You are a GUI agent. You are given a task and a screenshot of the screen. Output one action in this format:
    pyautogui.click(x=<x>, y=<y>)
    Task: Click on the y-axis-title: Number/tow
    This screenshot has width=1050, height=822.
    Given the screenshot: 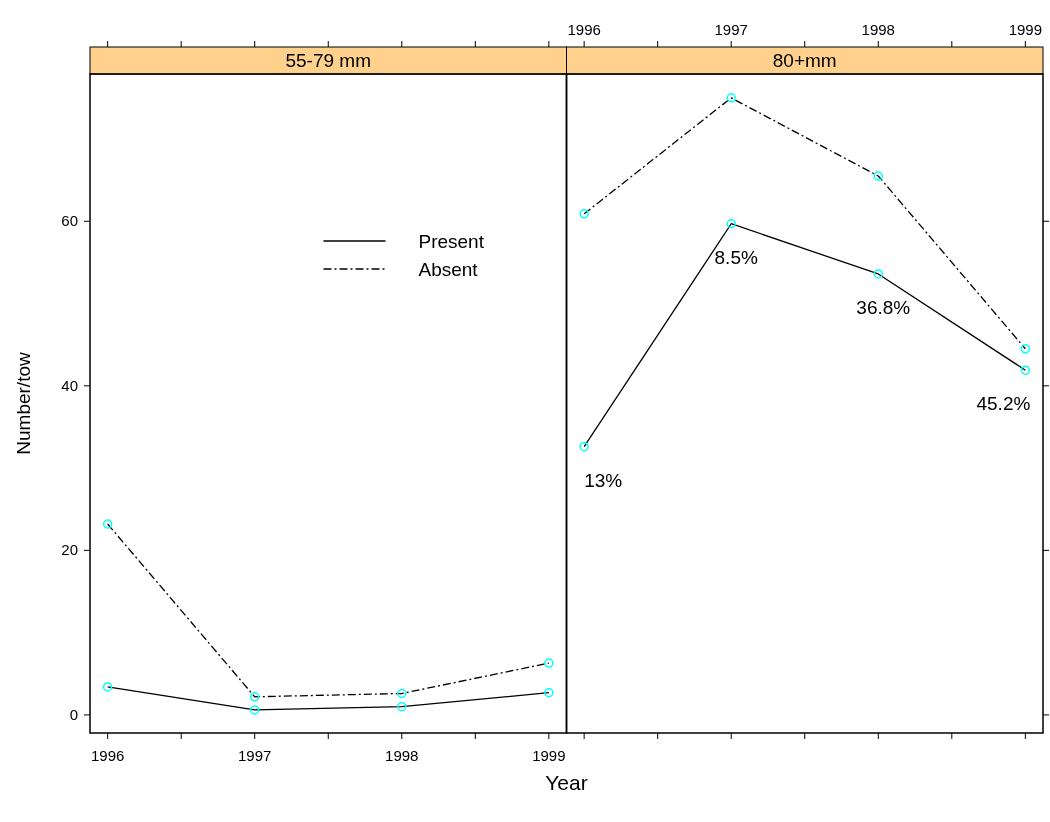 What is the action you would take?
    pyautogui.click(x=23, y=403)
    